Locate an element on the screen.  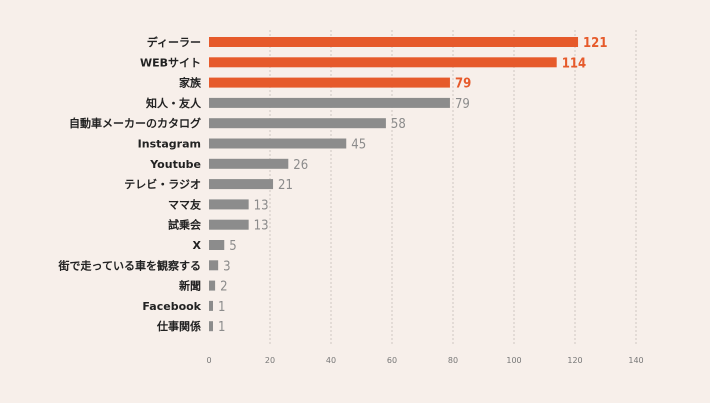
category-label-13: Facebook is located at coordinates (171, 306).